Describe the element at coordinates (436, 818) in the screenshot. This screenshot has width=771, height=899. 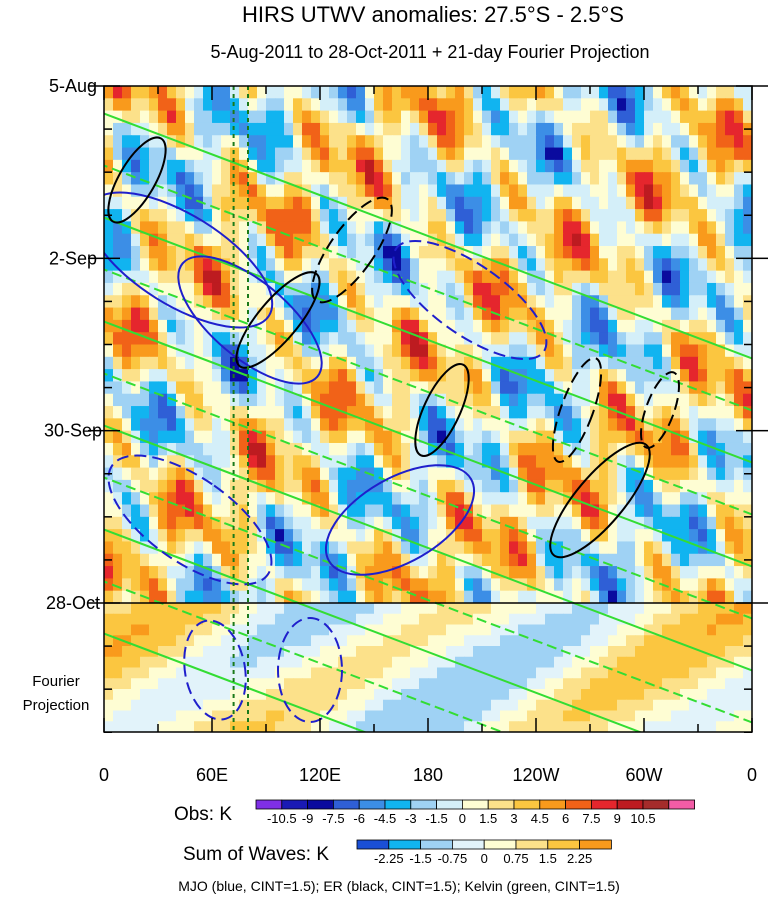
I see `colorbar-label: -1.5` at that location.